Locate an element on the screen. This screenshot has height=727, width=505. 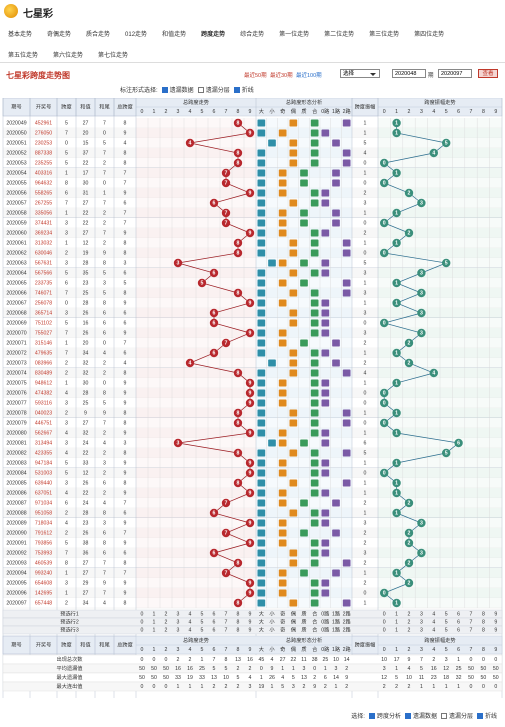
amplitude-value: 1 is located at coordinates (365, 283).